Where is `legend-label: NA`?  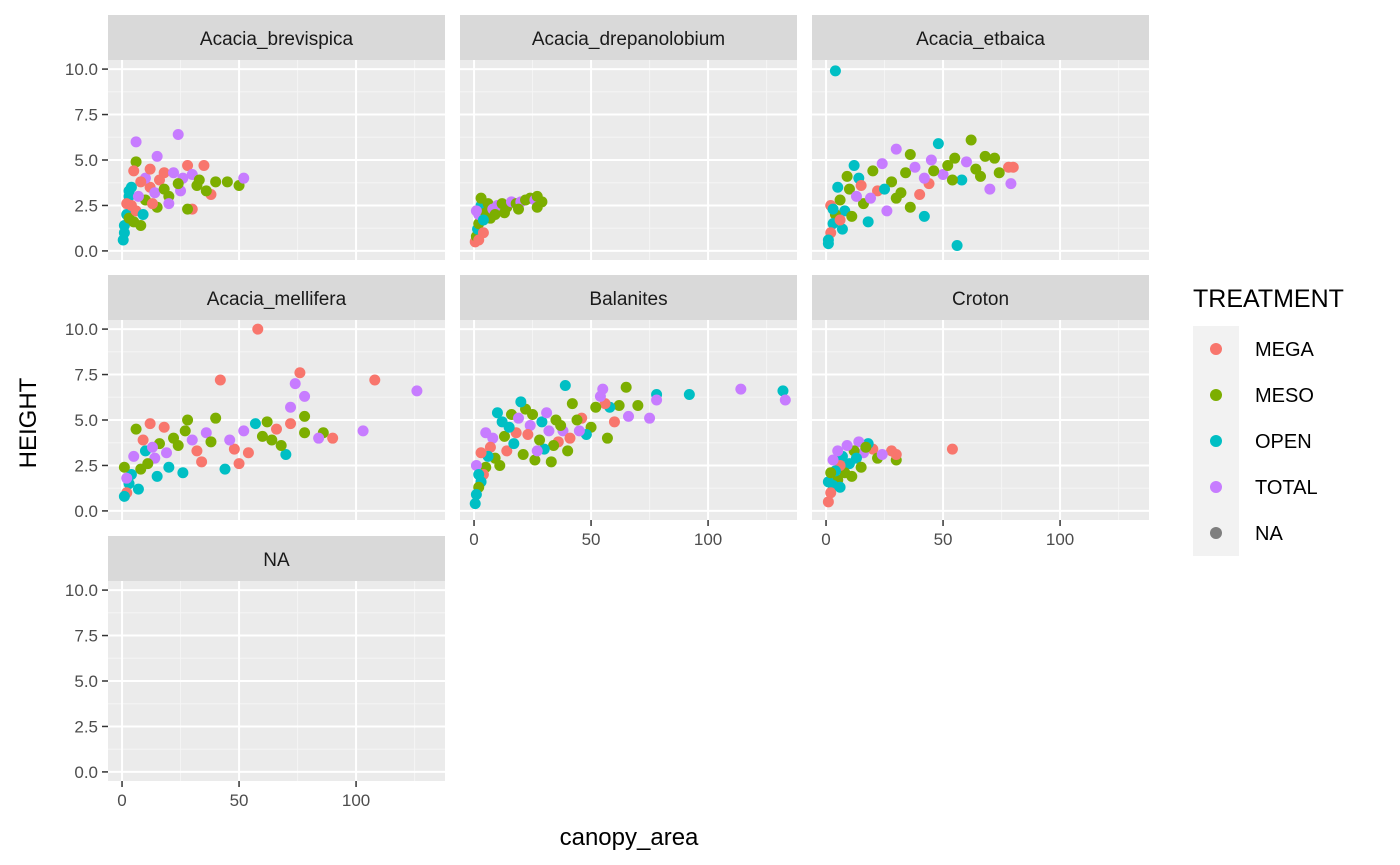
legend-label: NA is located at coordinates (1269, 534).